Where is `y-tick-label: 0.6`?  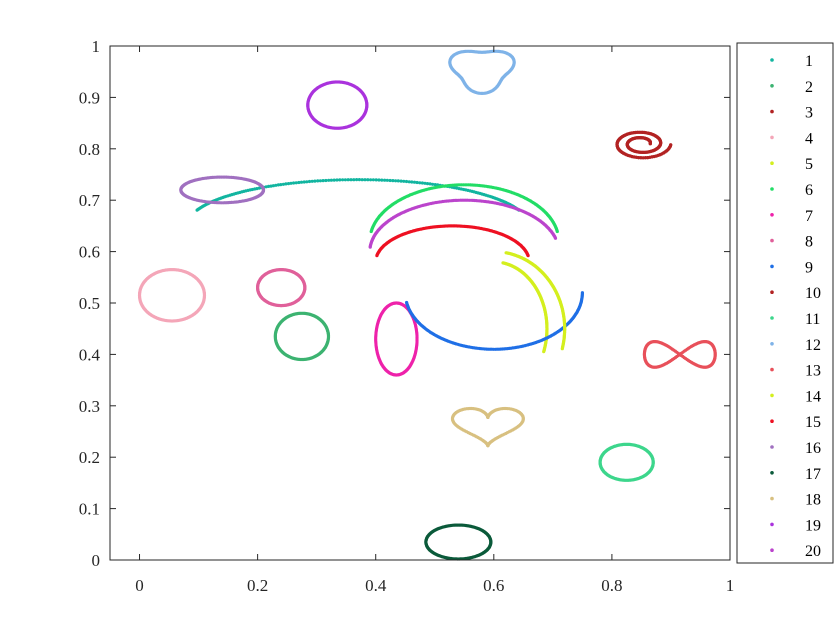
y-tick-label: 0.6 is located at coordinates (89, 252).